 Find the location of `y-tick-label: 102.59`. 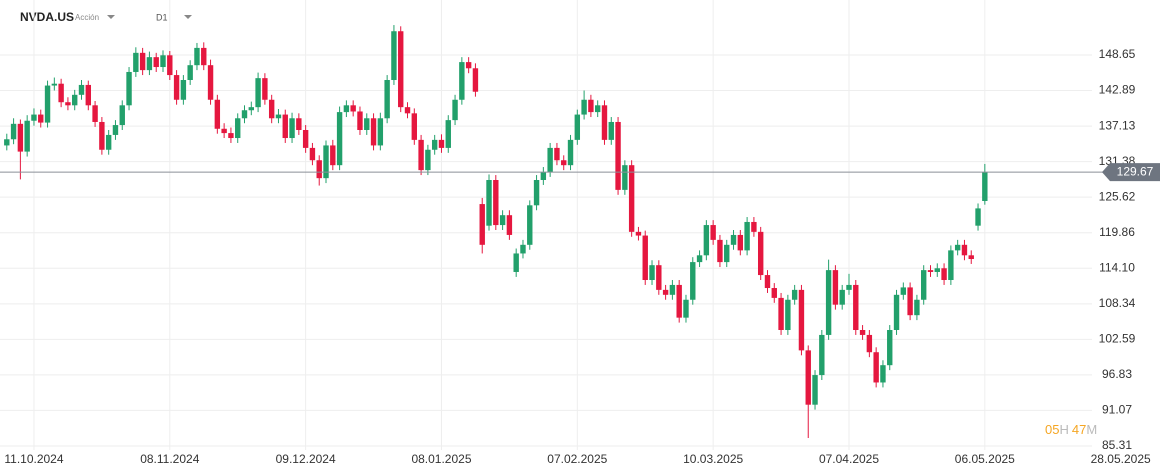

y-tick-label: 102.59 is located at coordinates (1117, 338).